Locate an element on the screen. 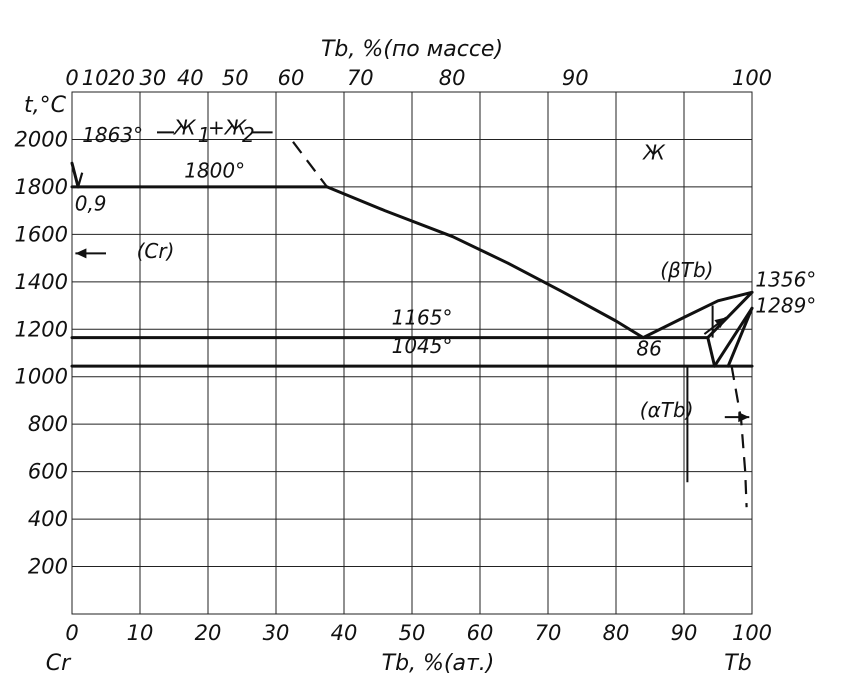  top-tick-label: 30 is located at coordinates (153, 78).